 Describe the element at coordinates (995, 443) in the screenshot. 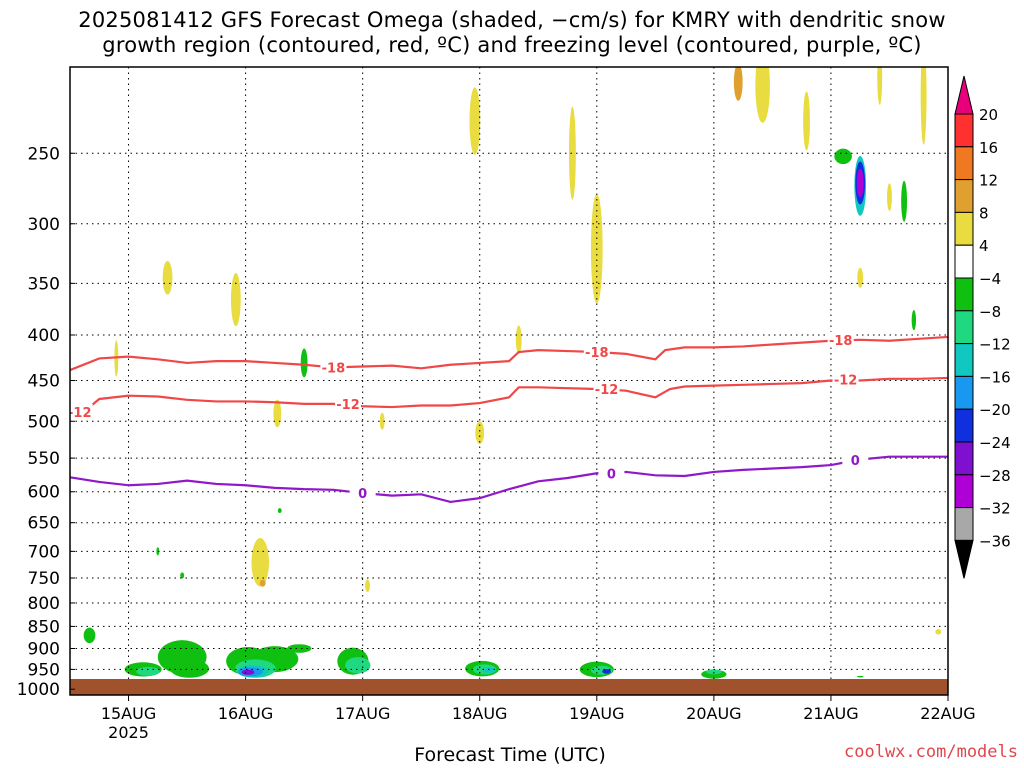

I see `colorbar-label: −24` at that location.